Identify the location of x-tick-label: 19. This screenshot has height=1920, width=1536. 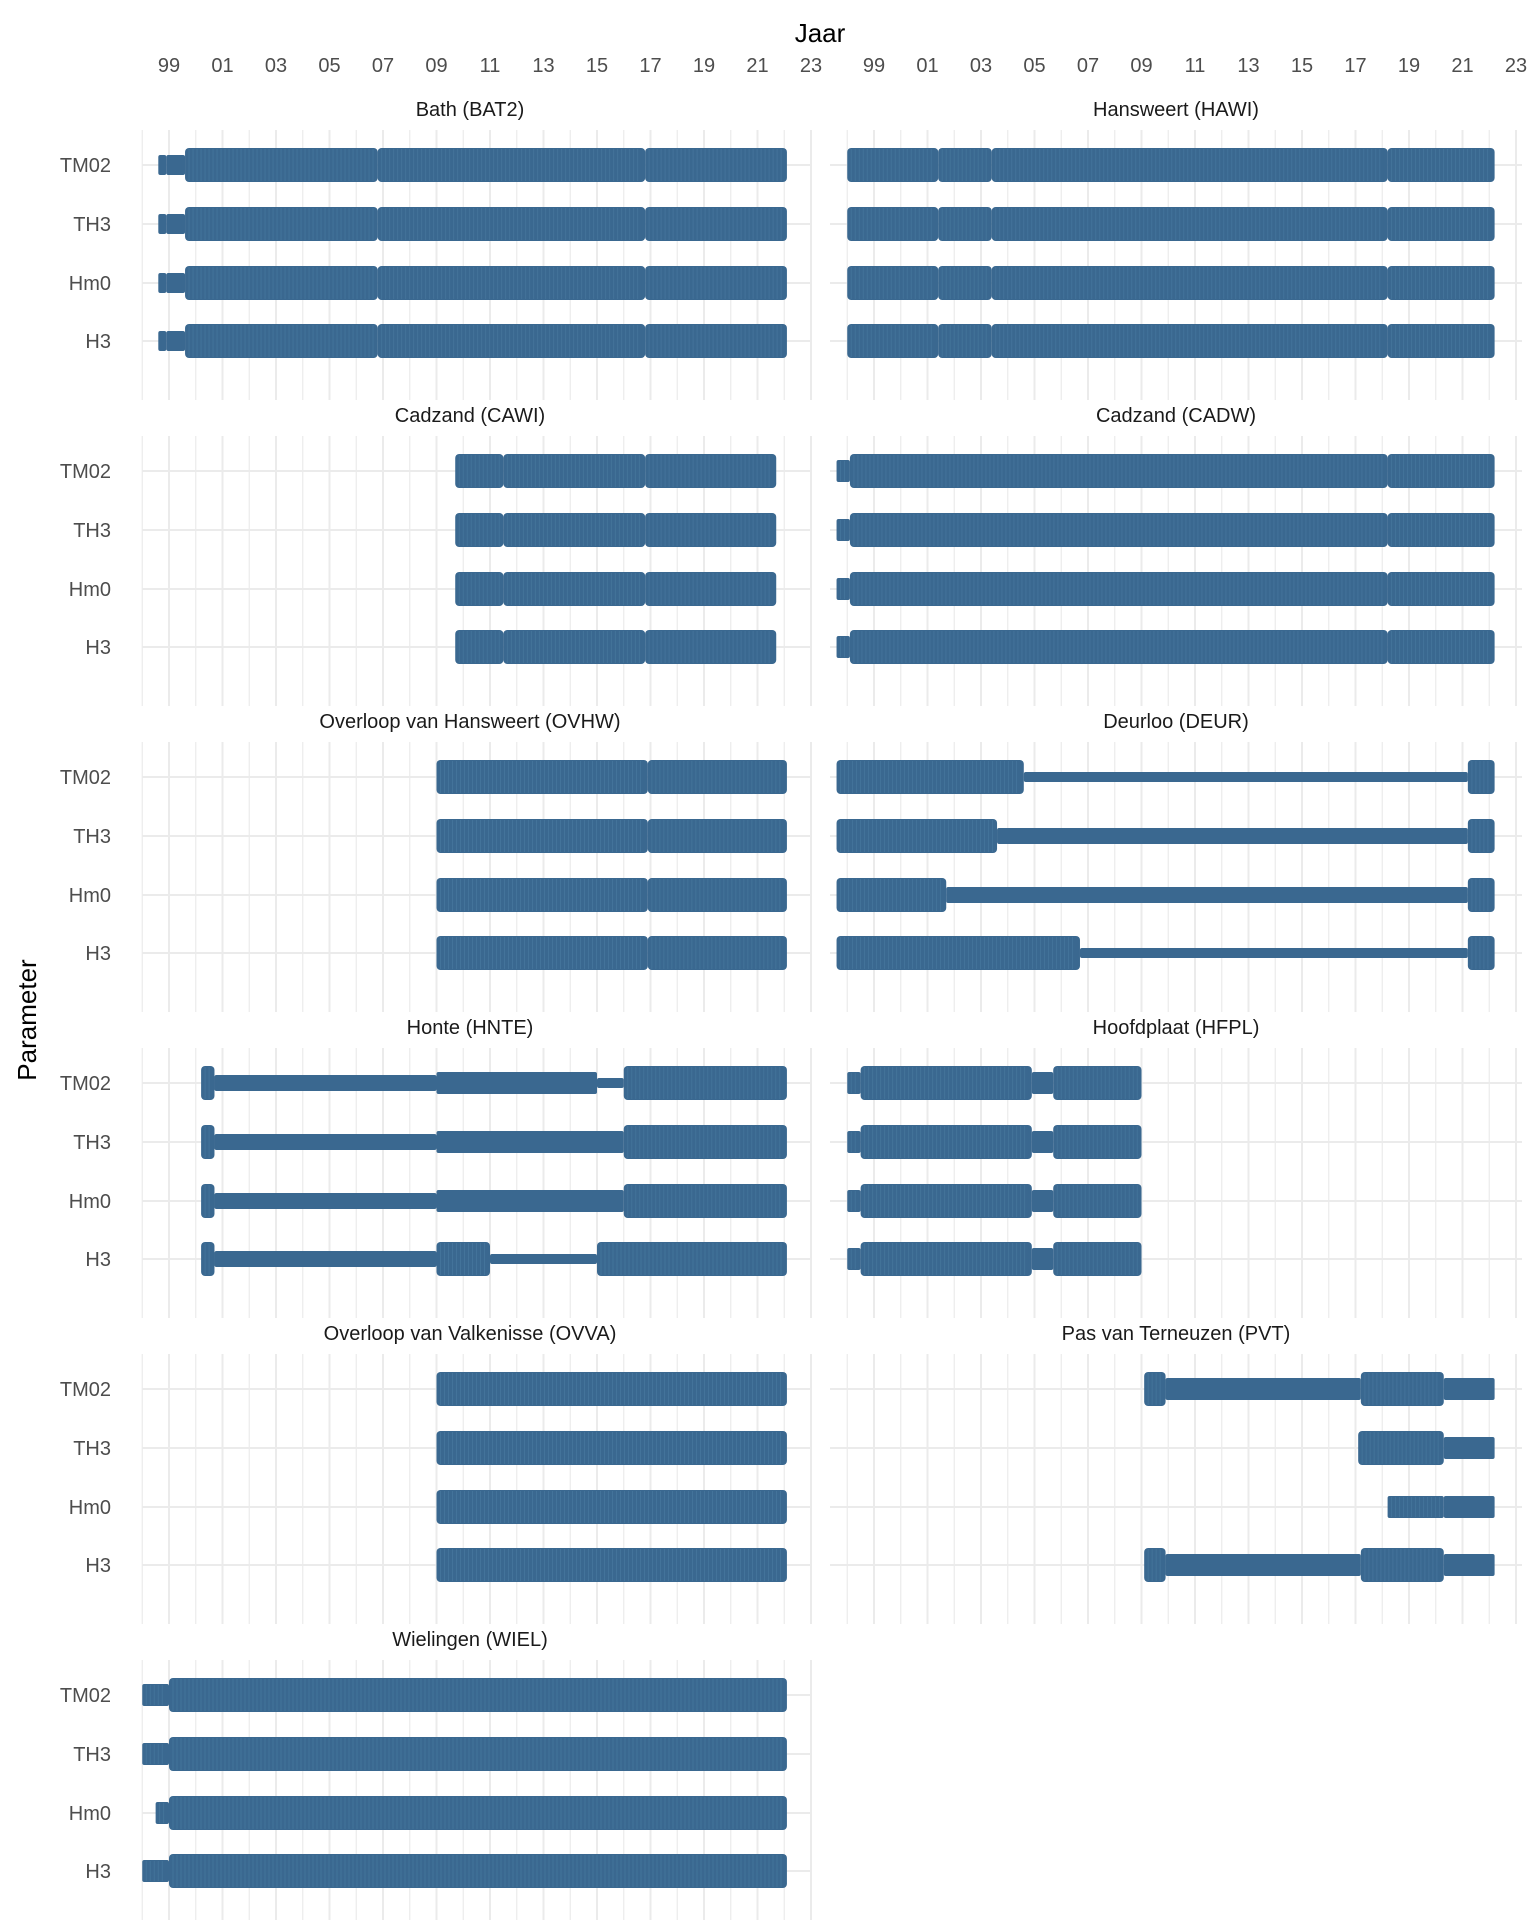
(704, 66).